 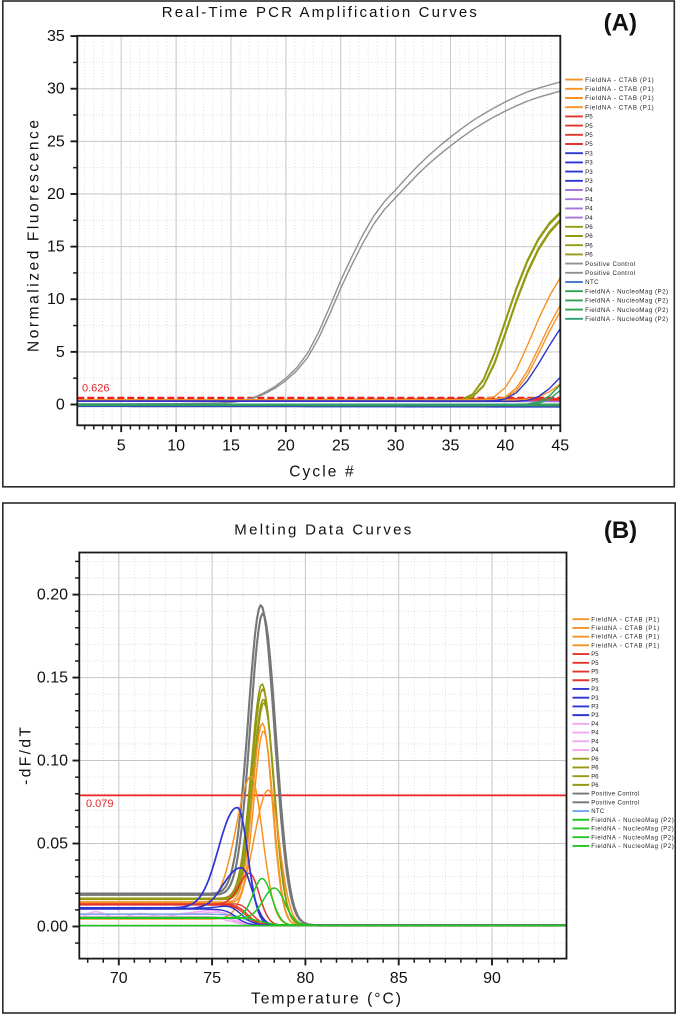 I want to click on svg-text: 0.20, so click(x=52, y=595).